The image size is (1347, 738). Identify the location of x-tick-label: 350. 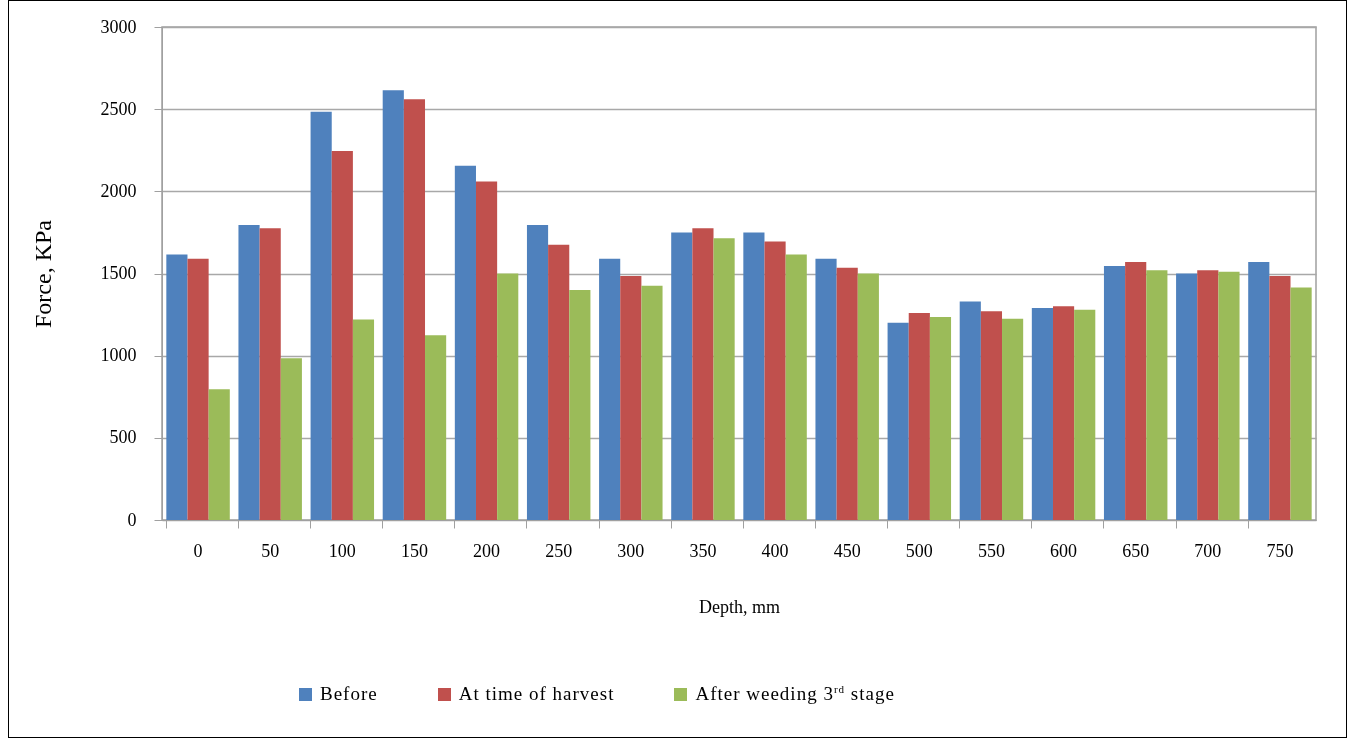
(703, 550).